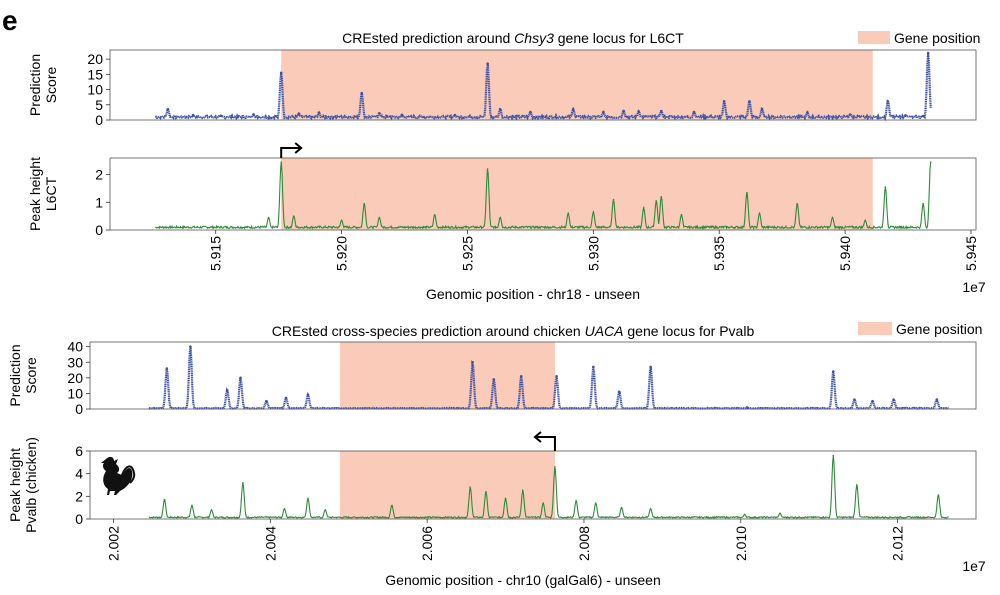 The image size is (1000, 595). What do you see at coordinates (75, 378) in the screenshot?
I see `y-tick-label: 20` at bounding box center [75, 378].